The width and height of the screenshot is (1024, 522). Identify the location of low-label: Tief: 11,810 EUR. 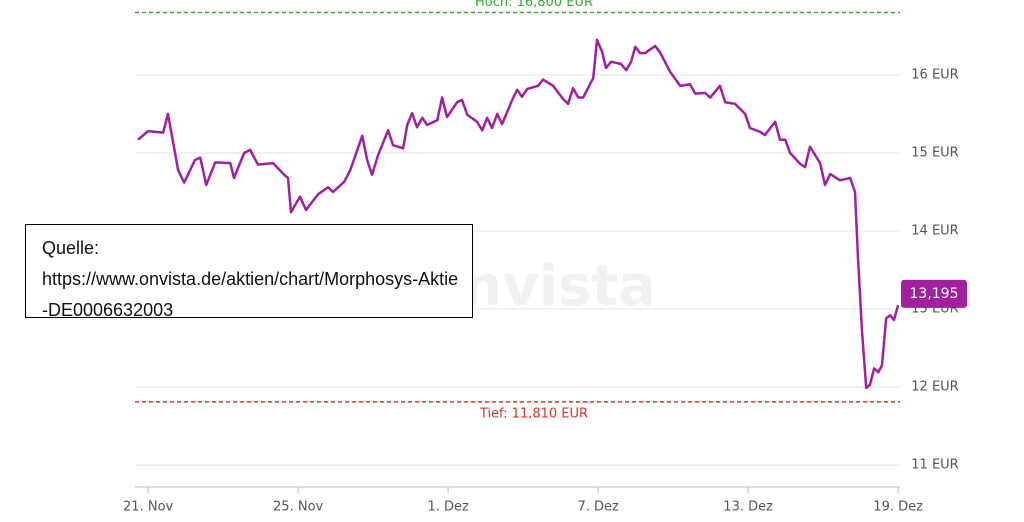
(533, 413).